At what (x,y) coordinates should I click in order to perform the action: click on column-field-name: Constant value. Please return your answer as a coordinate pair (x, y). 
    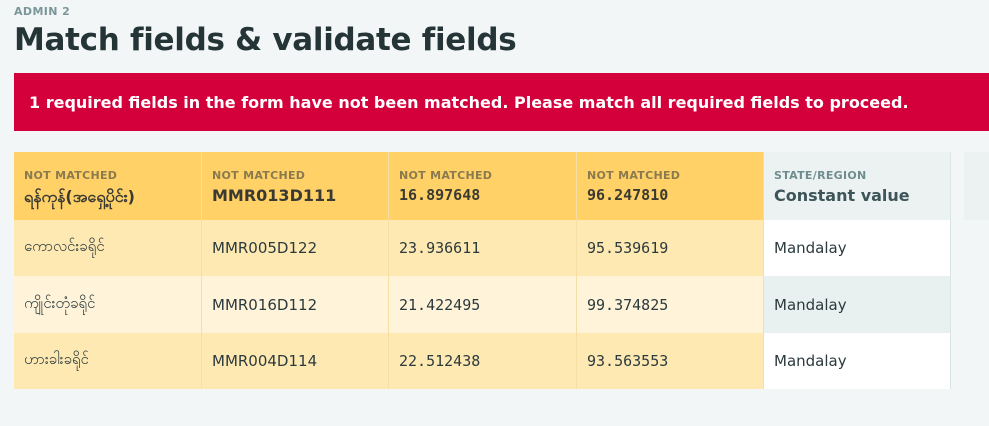
    Looking at the image, I should click on (842, 195).